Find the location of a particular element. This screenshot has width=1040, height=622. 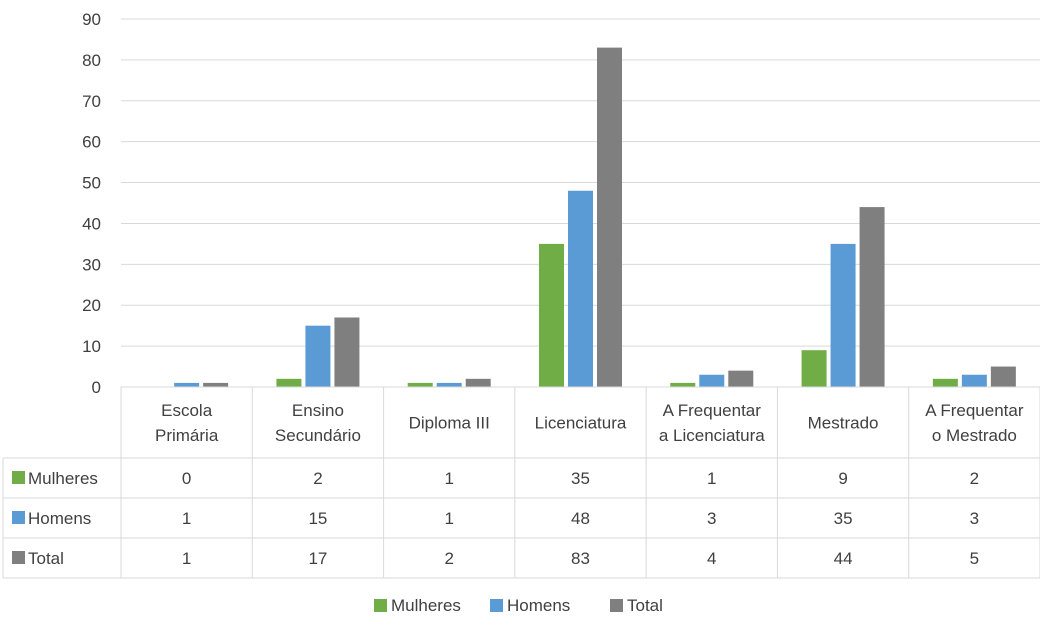

legend: Mulheres Homens Total is located at coordinates (518, 605).